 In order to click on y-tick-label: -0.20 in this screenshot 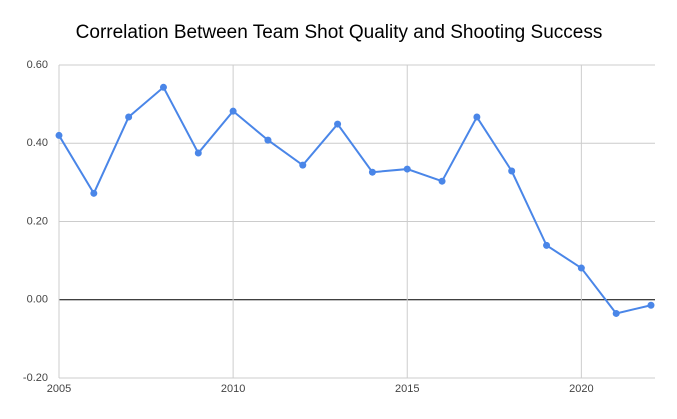, I will do `click(35, 378)`.